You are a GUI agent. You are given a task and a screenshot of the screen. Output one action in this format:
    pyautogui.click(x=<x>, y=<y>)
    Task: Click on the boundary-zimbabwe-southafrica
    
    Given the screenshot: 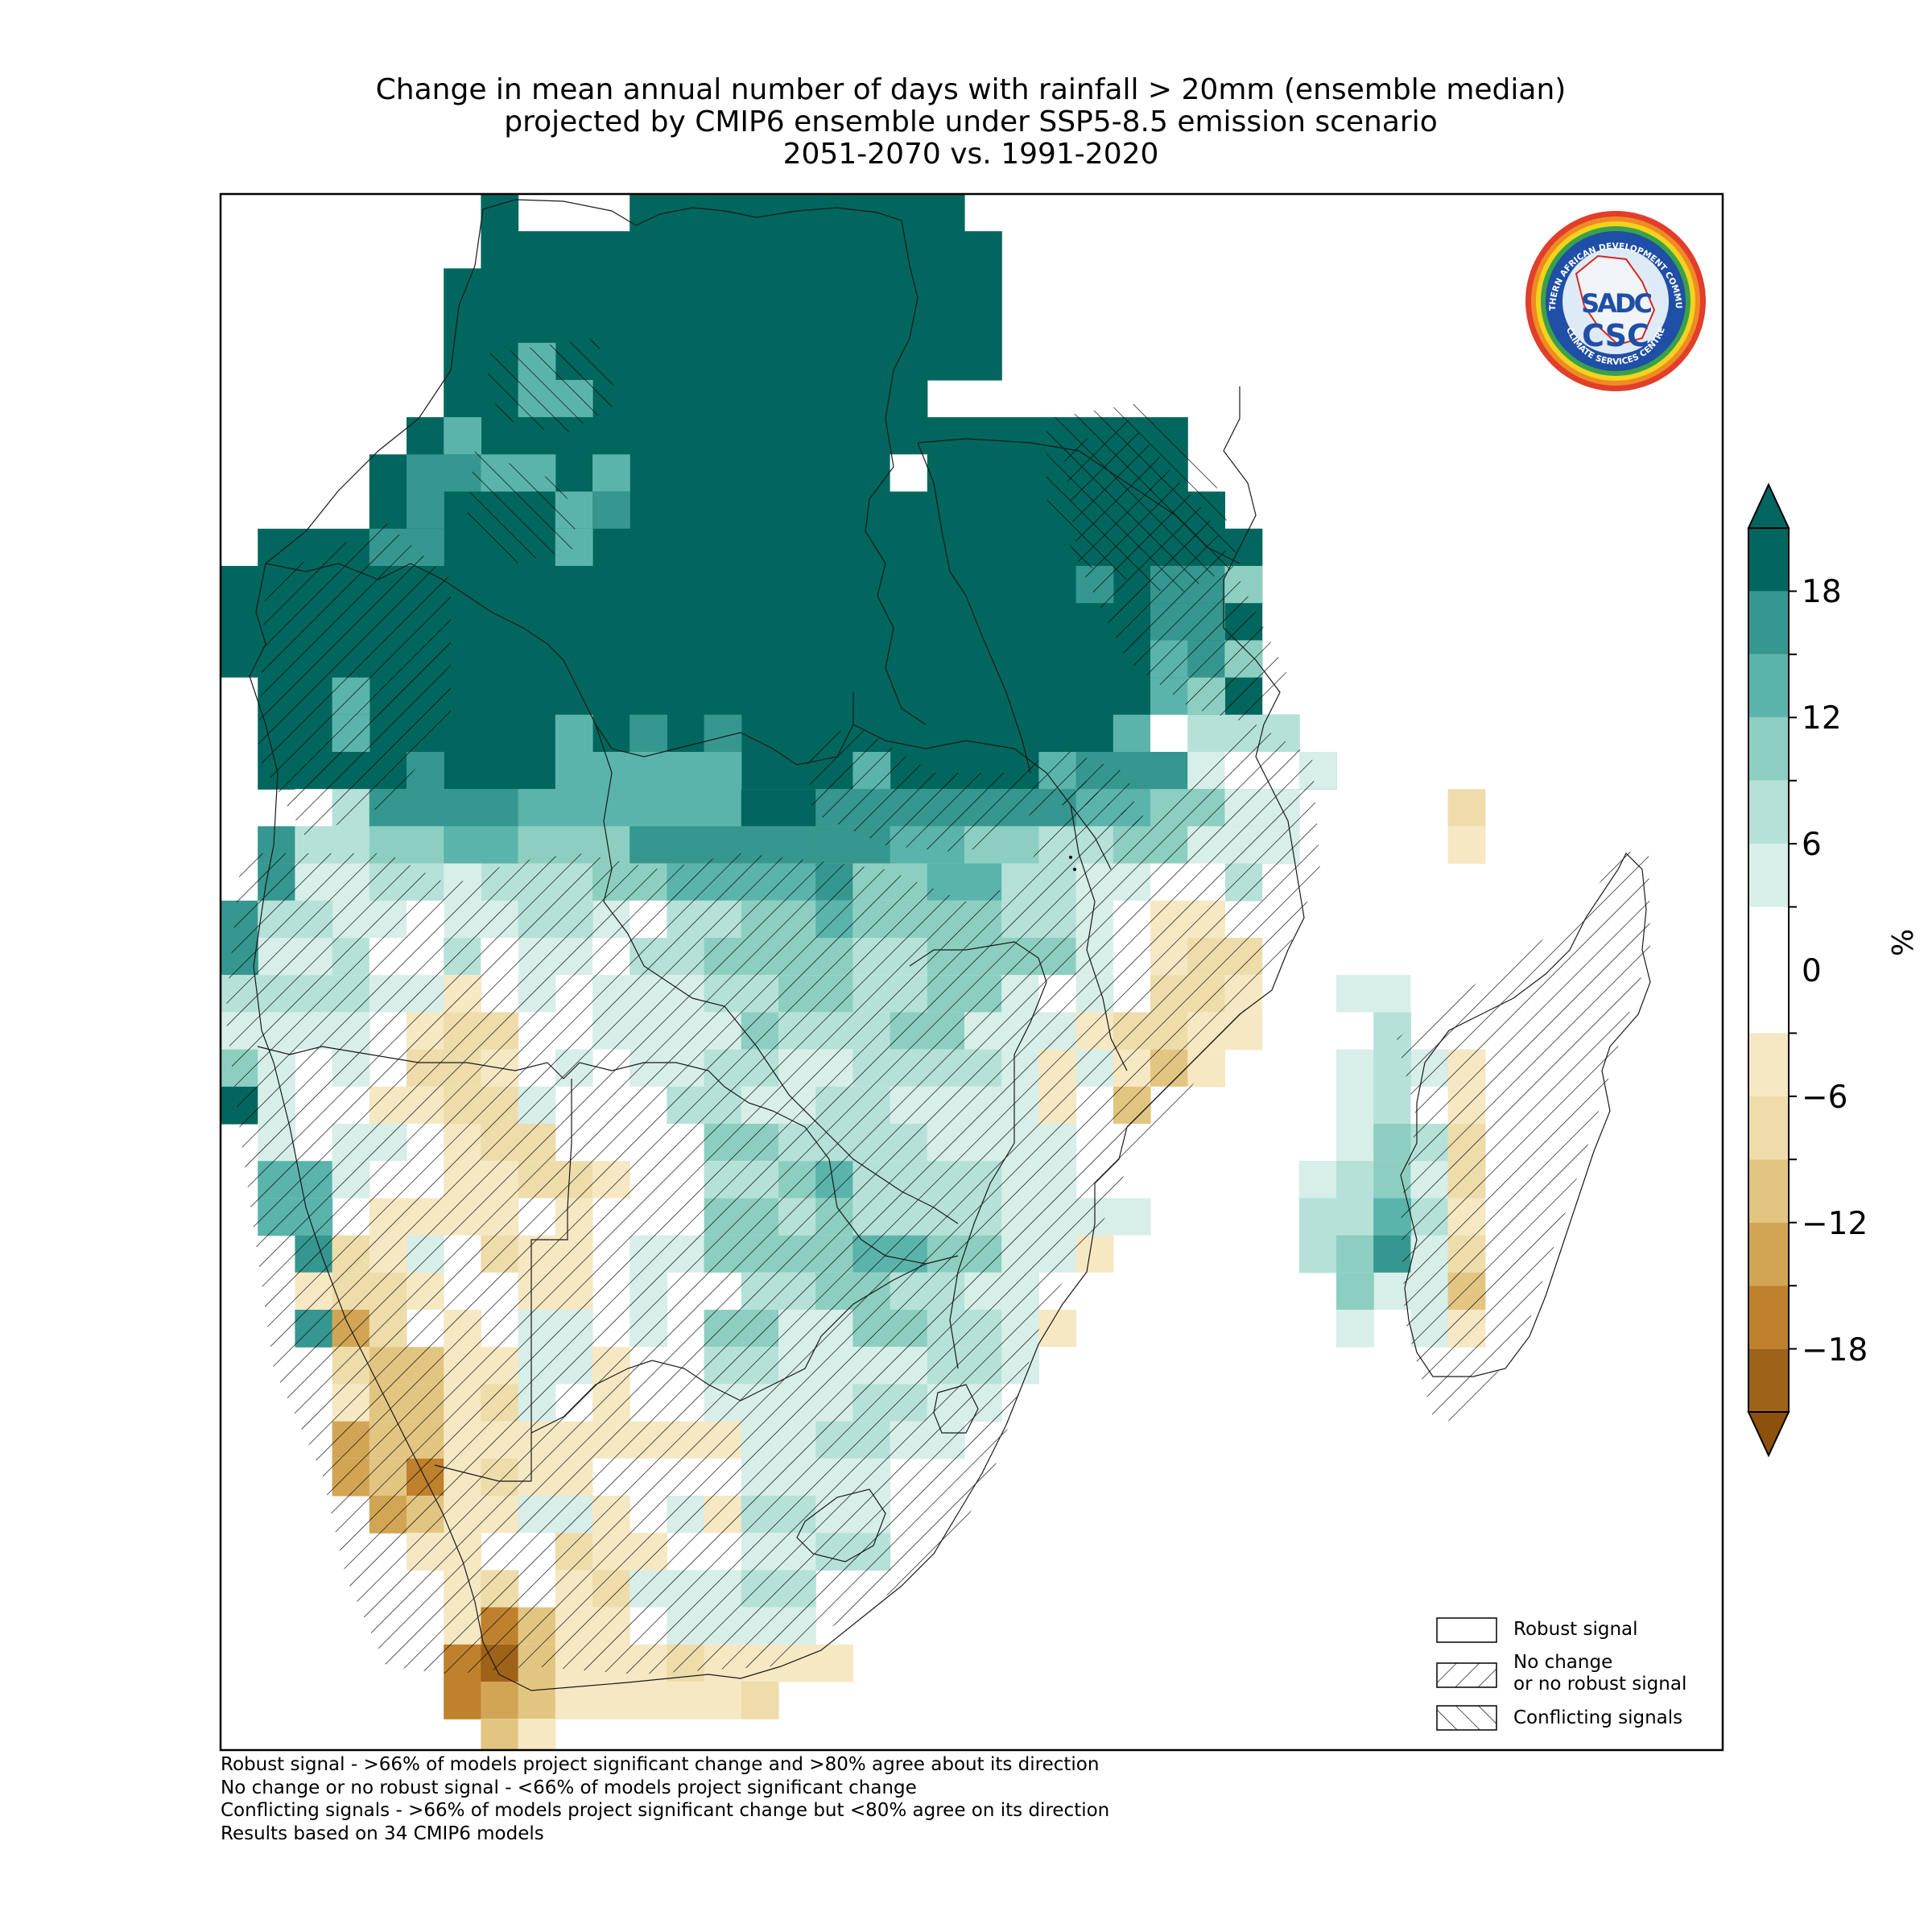 What is the action you would take?
    pyautogui.click(x=865, y=1195)
    